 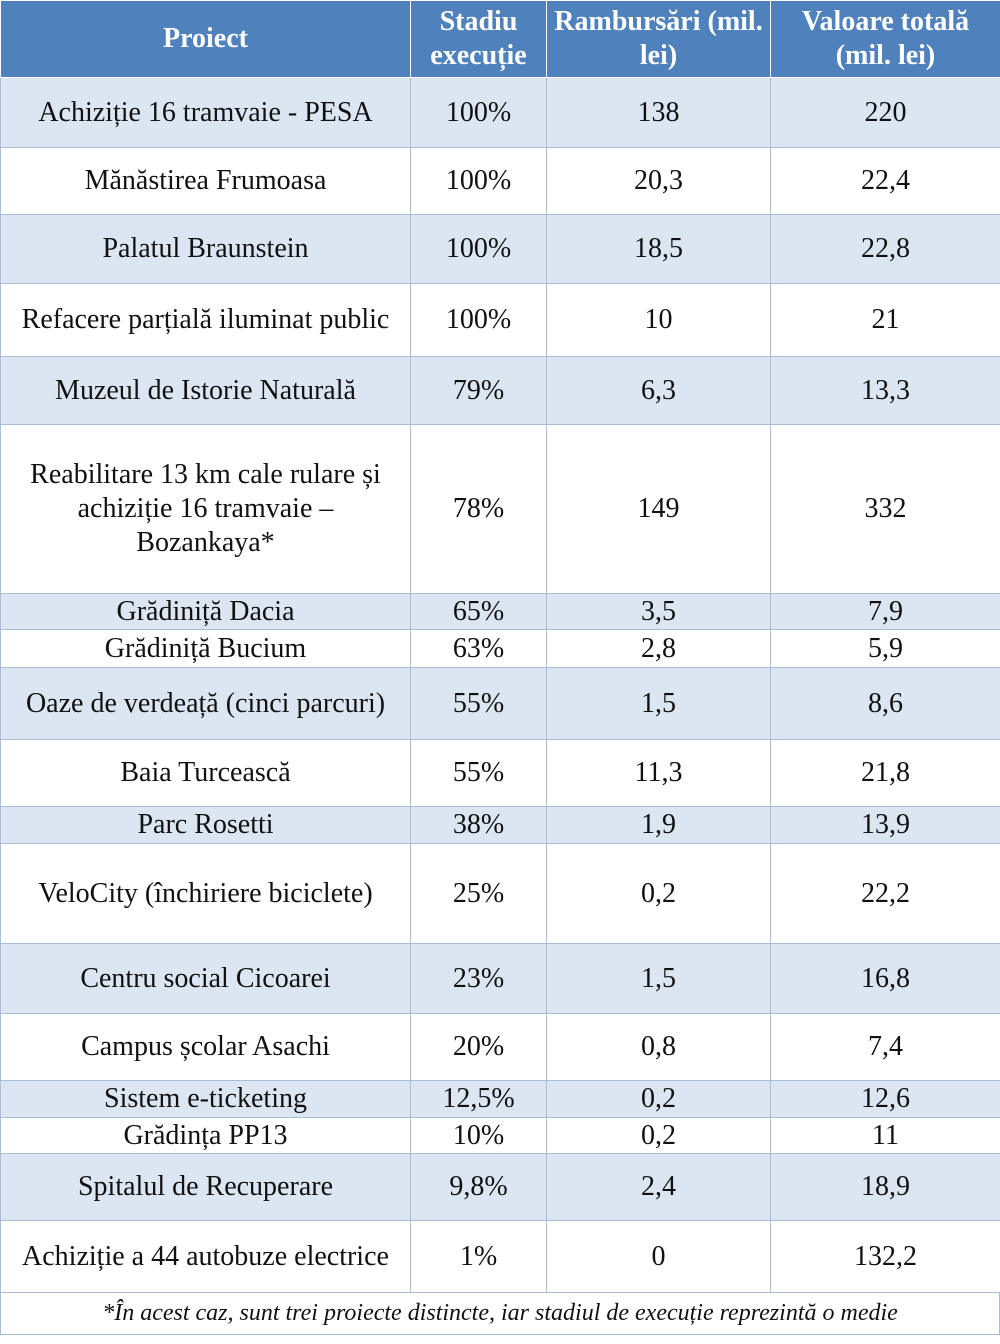 I want to click on table-row: Grădința PP13 10% 0,2 11, so click(x=500, y=1135).